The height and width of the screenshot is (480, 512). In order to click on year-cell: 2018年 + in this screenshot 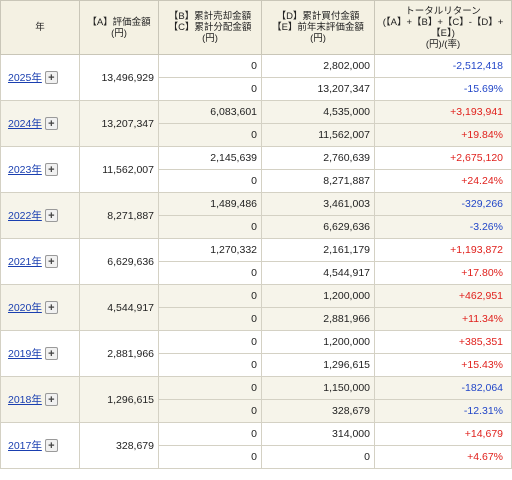, I will do `click(40, 399)`.